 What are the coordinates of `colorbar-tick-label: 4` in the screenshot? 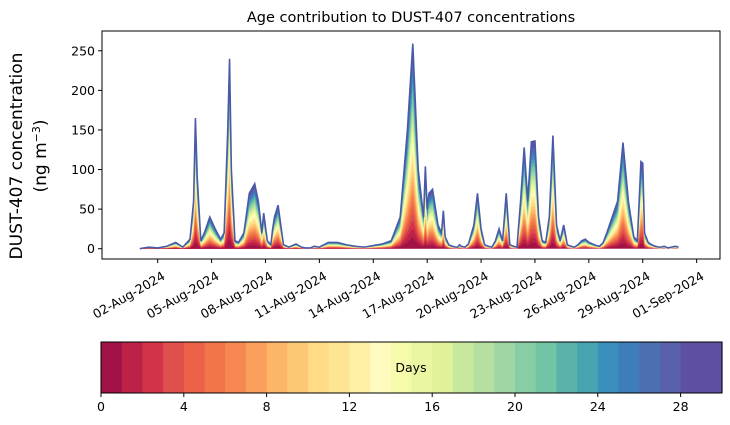 It's located at (184, 406).